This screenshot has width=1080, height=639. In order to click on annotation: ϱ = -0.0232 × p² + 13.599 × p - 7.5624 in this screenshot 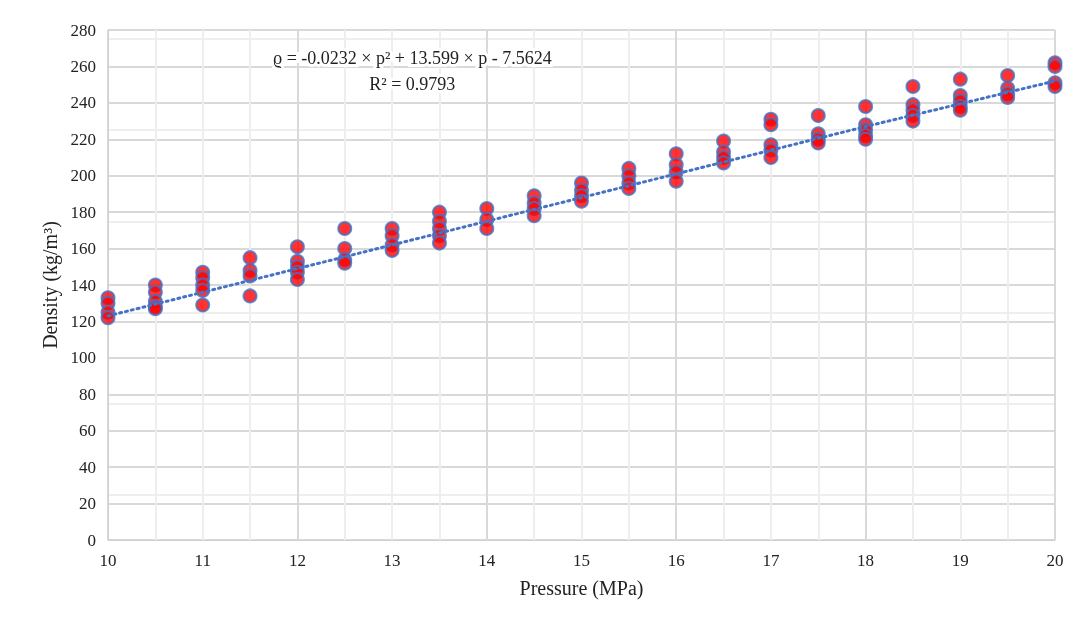, I will do `click(412, 58)`.